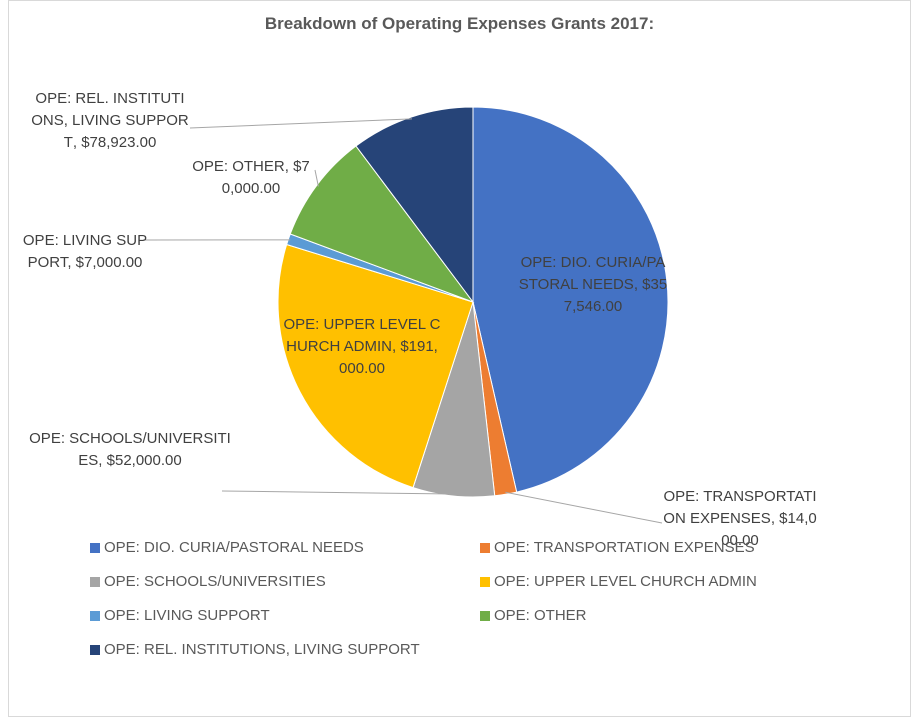 This screenshot has width=919, height=718. Describe the element at coordinates (624, 547) in the screenshot. I see `legend-label: OPE: TRANSPORTATION EXPENSES` at that location.